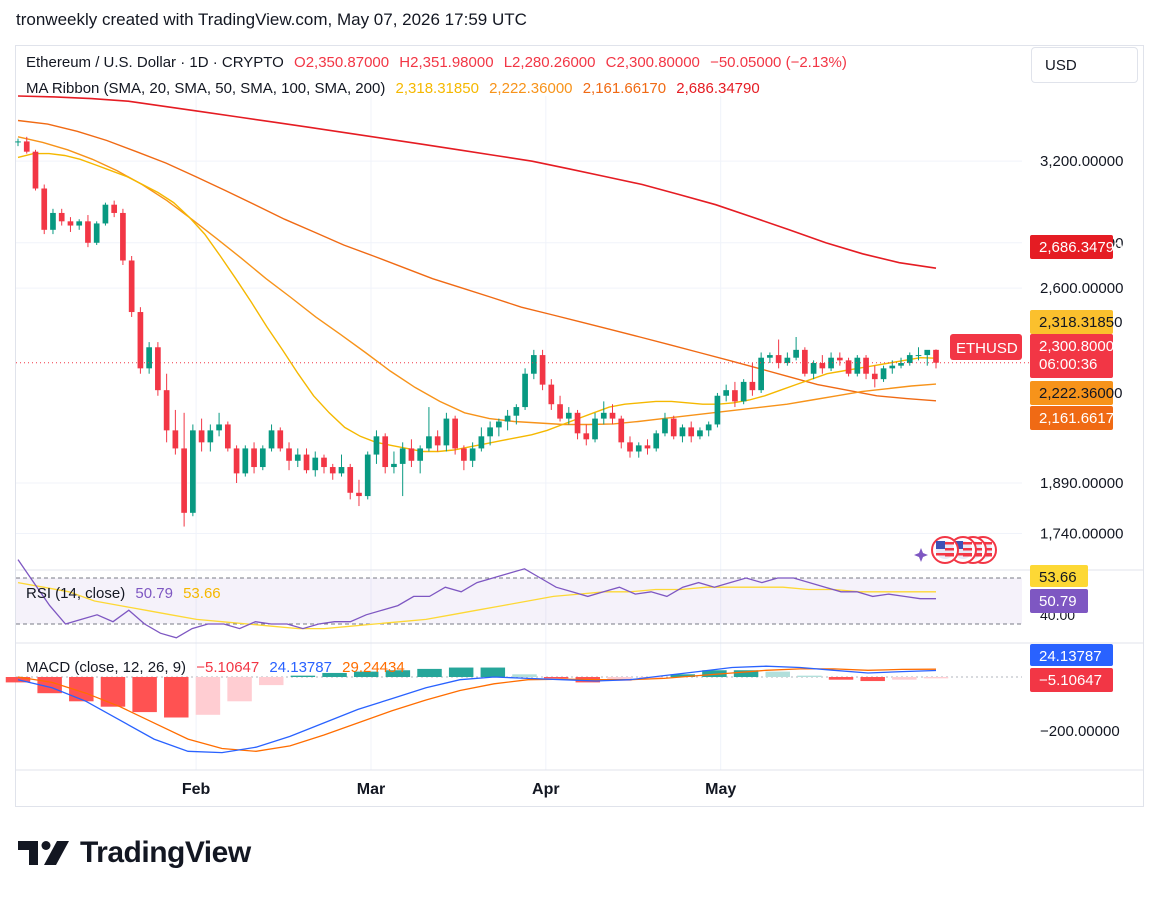  Describe the element at coordinates (76, 593) in the screenshot. I see `rsi-title: RSI (14, close)` at that location.